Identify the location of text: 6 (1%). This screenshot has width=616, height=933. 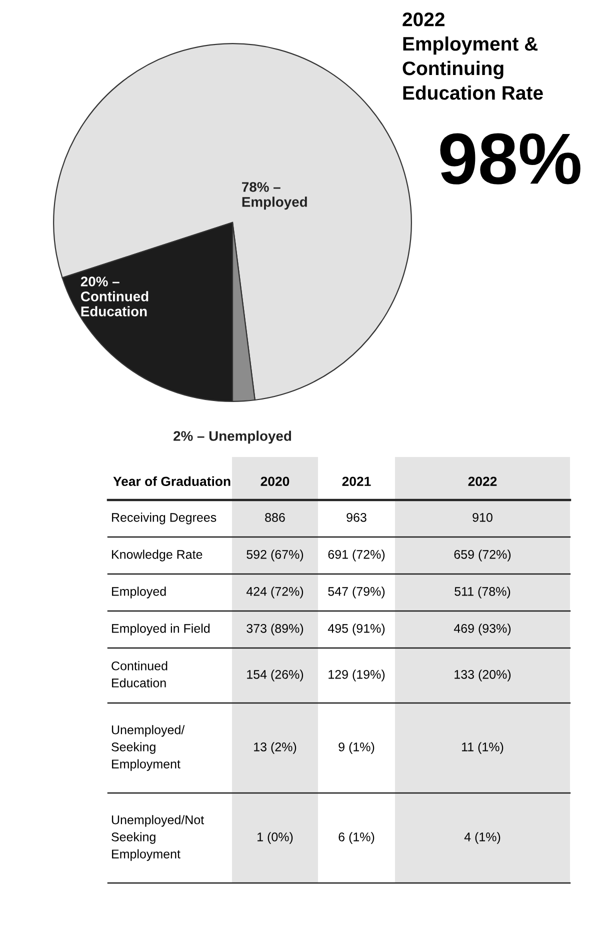
(356, 838).